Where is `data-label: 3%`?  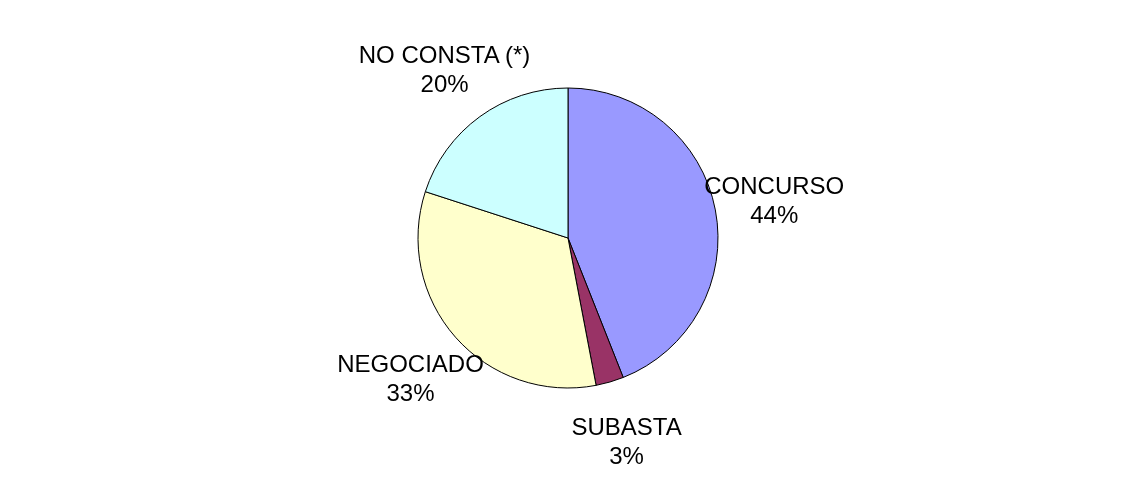 data-label: 3% is located at coordinates (626, 455).